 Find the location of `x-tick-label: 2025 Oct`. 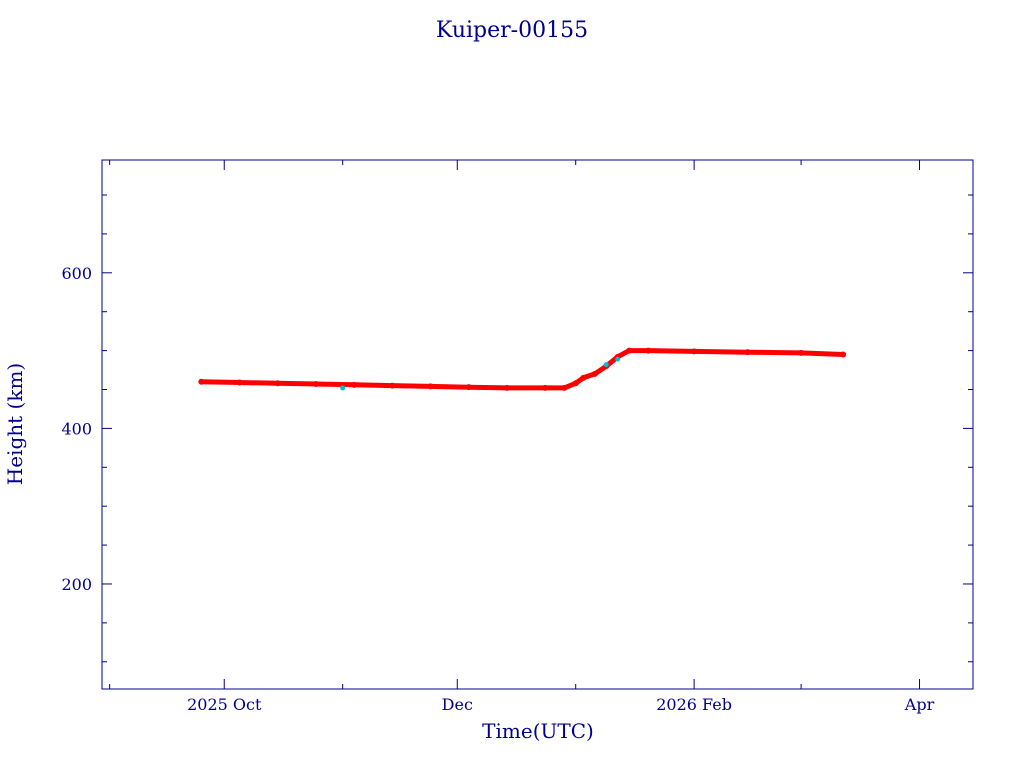

x-tick-label: 2025 Oct is located at coordinates (224, 704).